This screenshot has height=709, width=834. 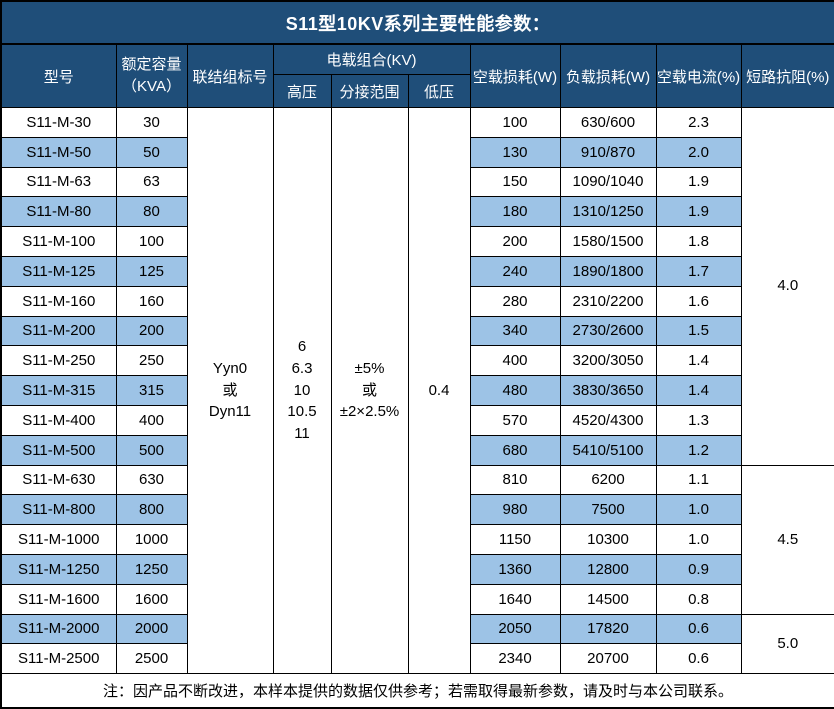 What do you see at coordinates (58, 510) in the screenshot?
I see `model-cell: S11-M-800` at bounding box center [58, 510].